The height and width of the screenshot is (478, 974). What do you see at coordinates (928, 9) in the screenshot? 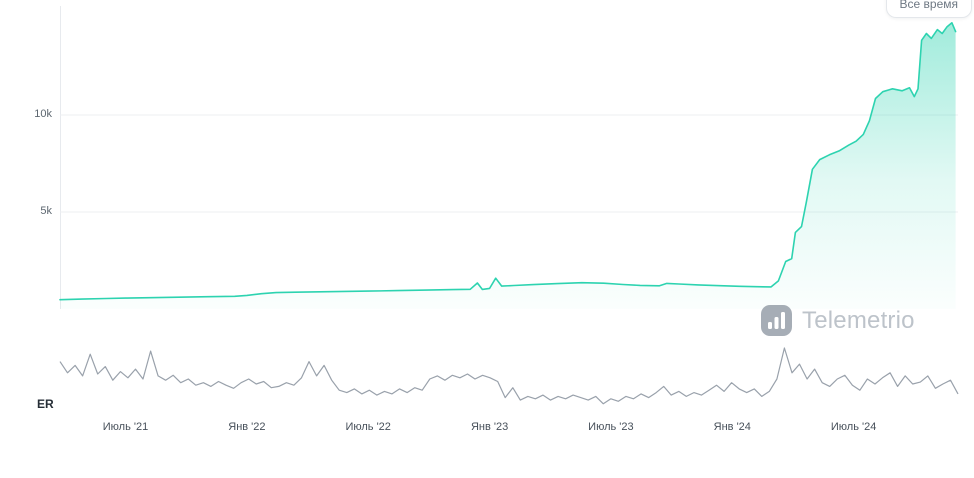
I see `time-range-button: Все время` at bounding box center [928, 9].